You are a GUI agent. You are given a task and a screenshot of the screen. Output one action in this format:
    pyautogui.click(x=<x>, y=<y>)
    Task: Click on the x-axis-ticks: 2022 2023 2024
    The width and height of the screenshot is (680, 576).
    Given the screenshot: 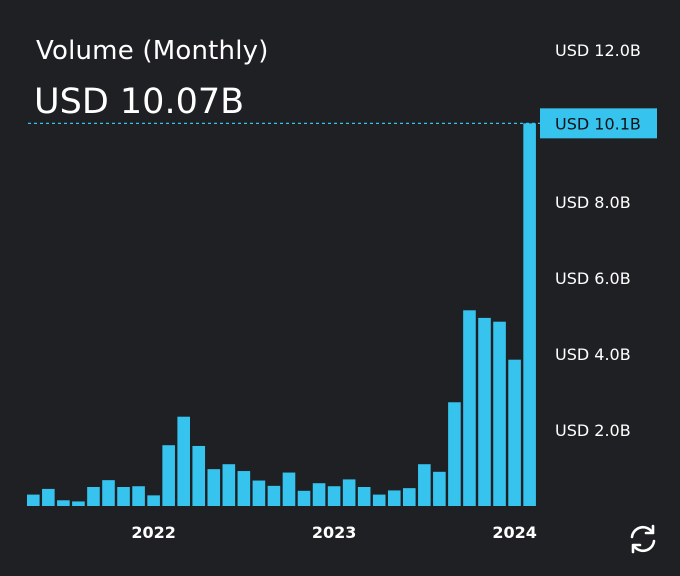 What is the action you would take?
    pyautogui.click(x=333, y=532)
    